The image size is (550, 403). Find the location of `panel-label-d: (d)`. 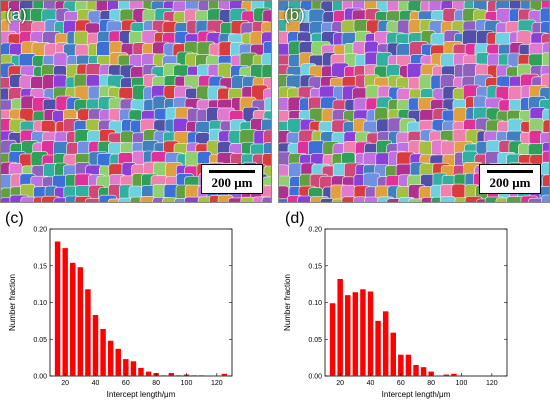

panel-label-d: (d) is located at coordinates (295, 218).